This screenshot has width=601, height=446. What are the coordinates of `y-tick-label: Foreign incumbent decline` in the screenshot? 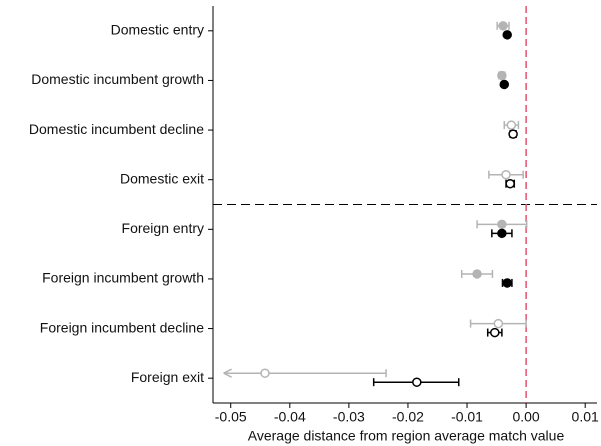 It's located at (122, 327).